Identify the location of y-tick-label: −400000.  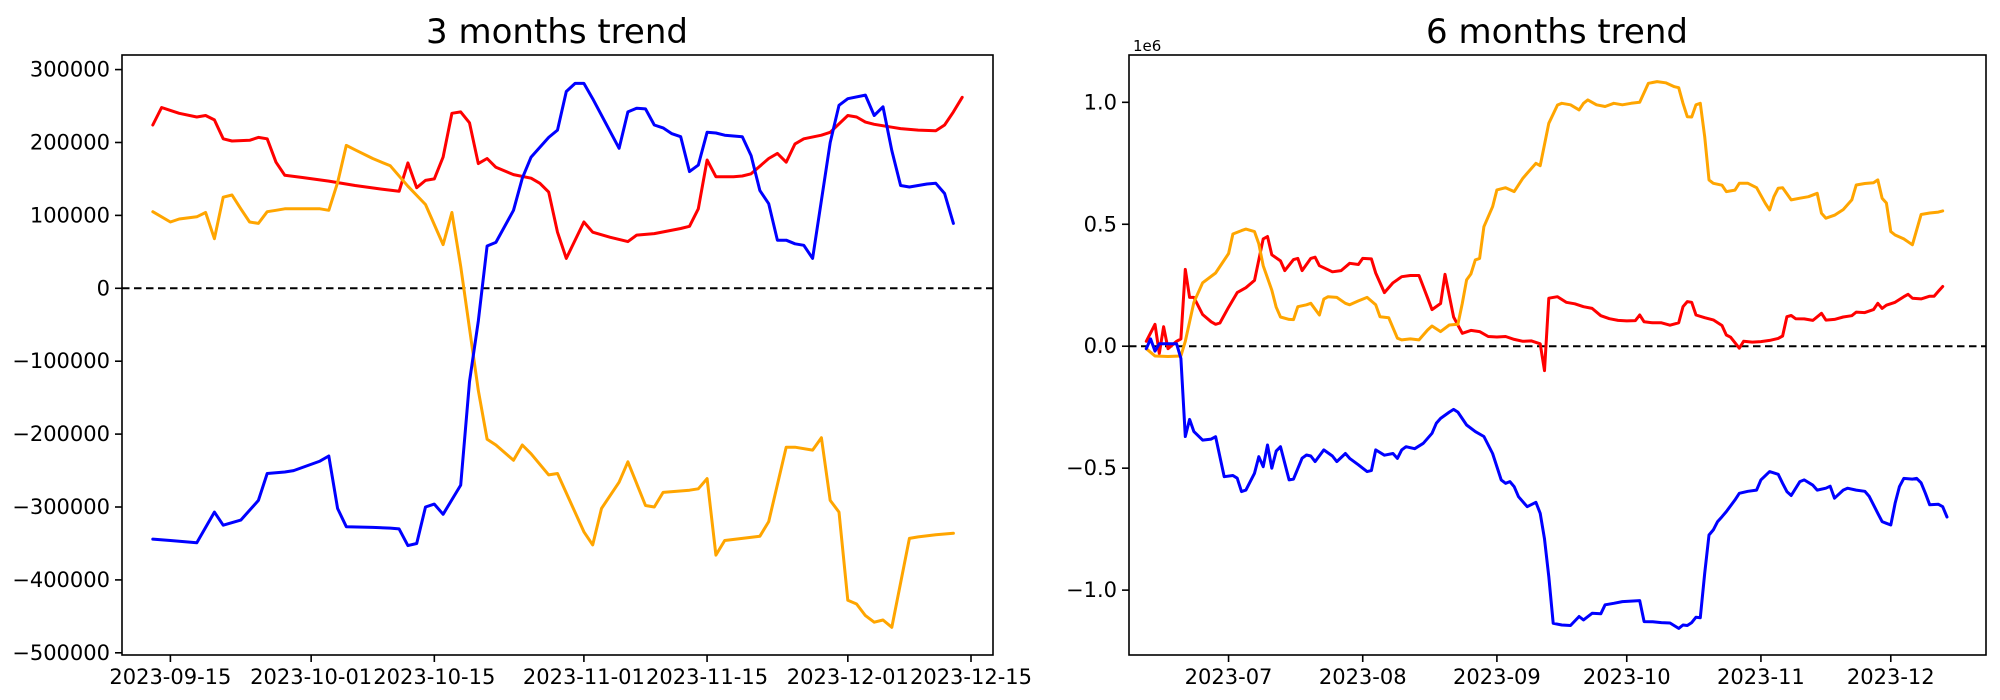
(61, 580).